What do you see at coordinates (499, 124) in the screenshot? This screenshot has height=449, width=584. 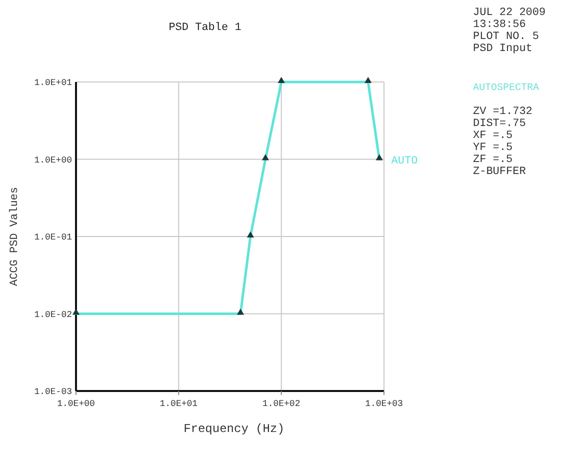 I see `text: DIST=.75` at bounding box center [499, 124].